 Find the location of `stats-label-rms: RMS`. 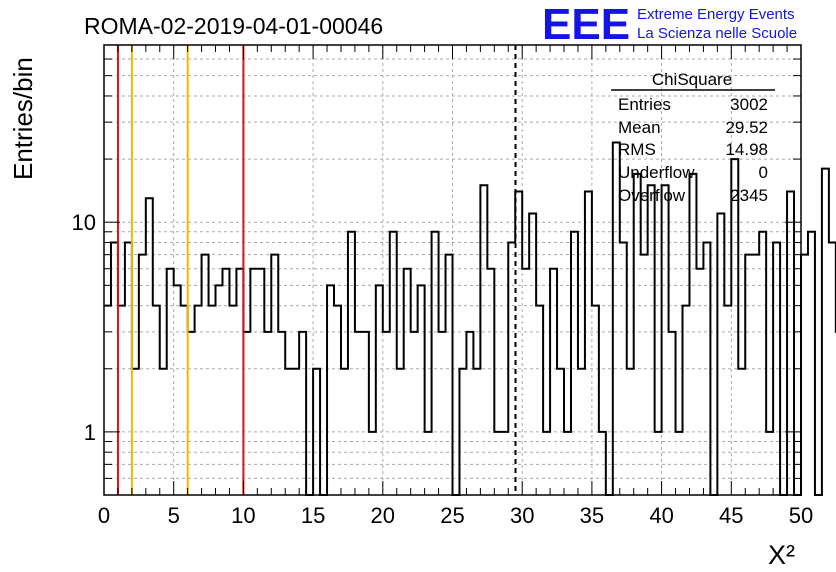

stats-label-rms: RMS is located at coordinates (637, 149).